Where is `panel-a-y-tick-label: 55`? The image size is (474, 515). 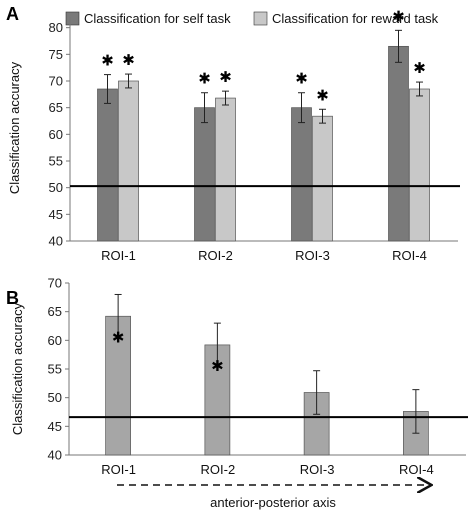
panel-a-y-tick-label: 55 is located at coordinates (56, 161).